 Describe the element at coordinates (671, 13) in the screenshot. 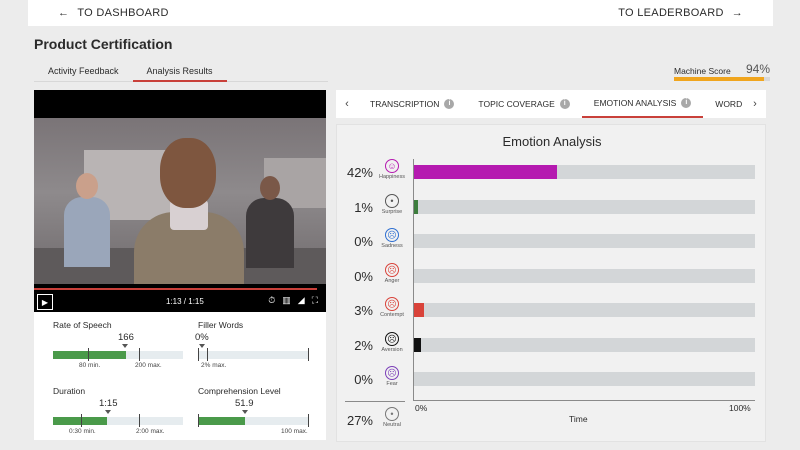

I see `to-leaderboard-label: TO LEADERBOARD` at that location.